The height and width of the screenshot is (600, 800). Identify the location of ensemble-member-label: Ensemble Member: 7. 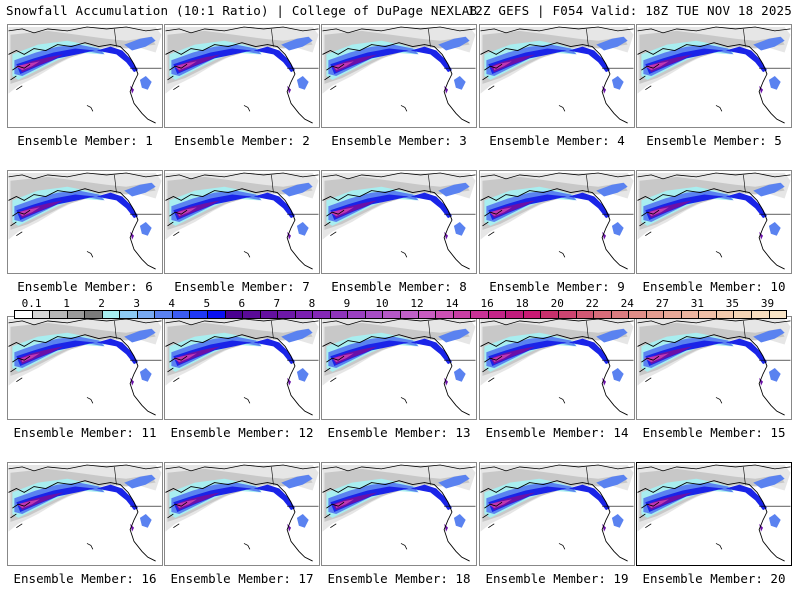
(242, 286).